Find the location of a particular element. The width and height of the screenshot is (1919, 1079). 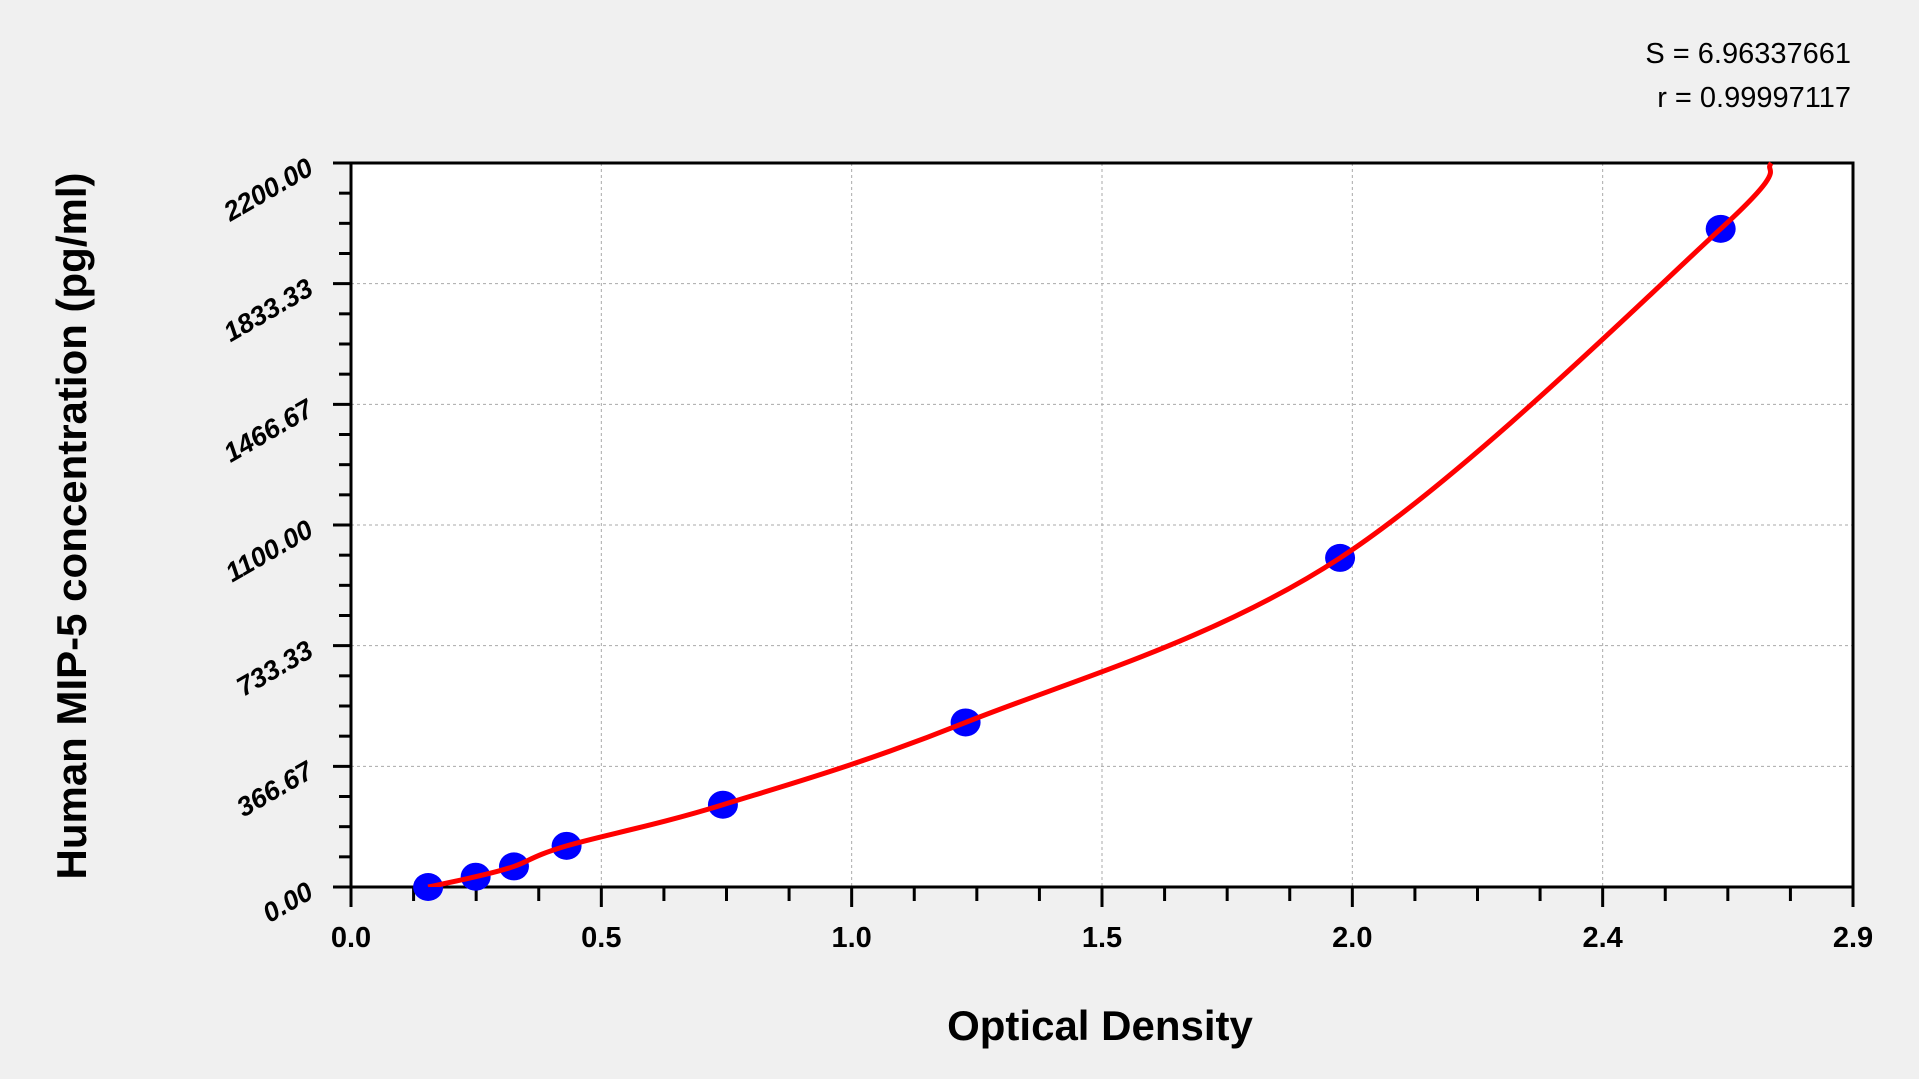

y-tick-label: 1466.67 is located at coordinates (268, 431).